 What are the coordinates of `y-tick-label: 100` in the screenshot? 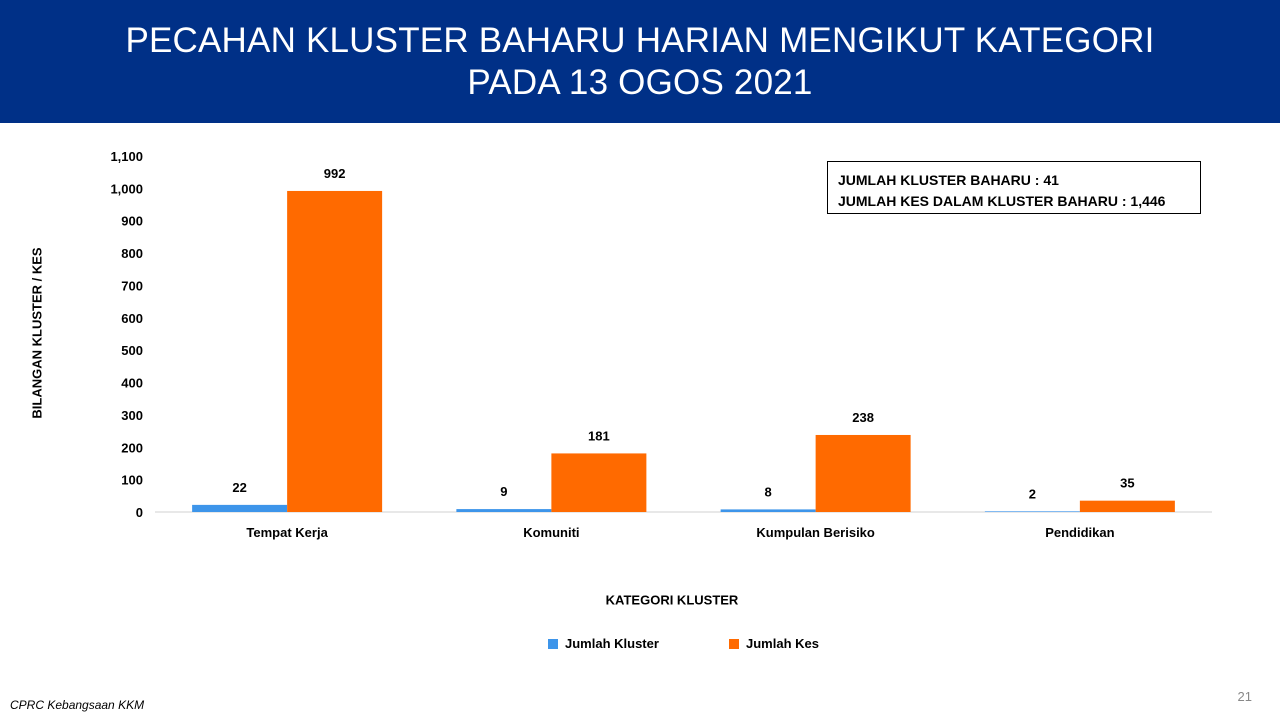 It's located at (132, 480).